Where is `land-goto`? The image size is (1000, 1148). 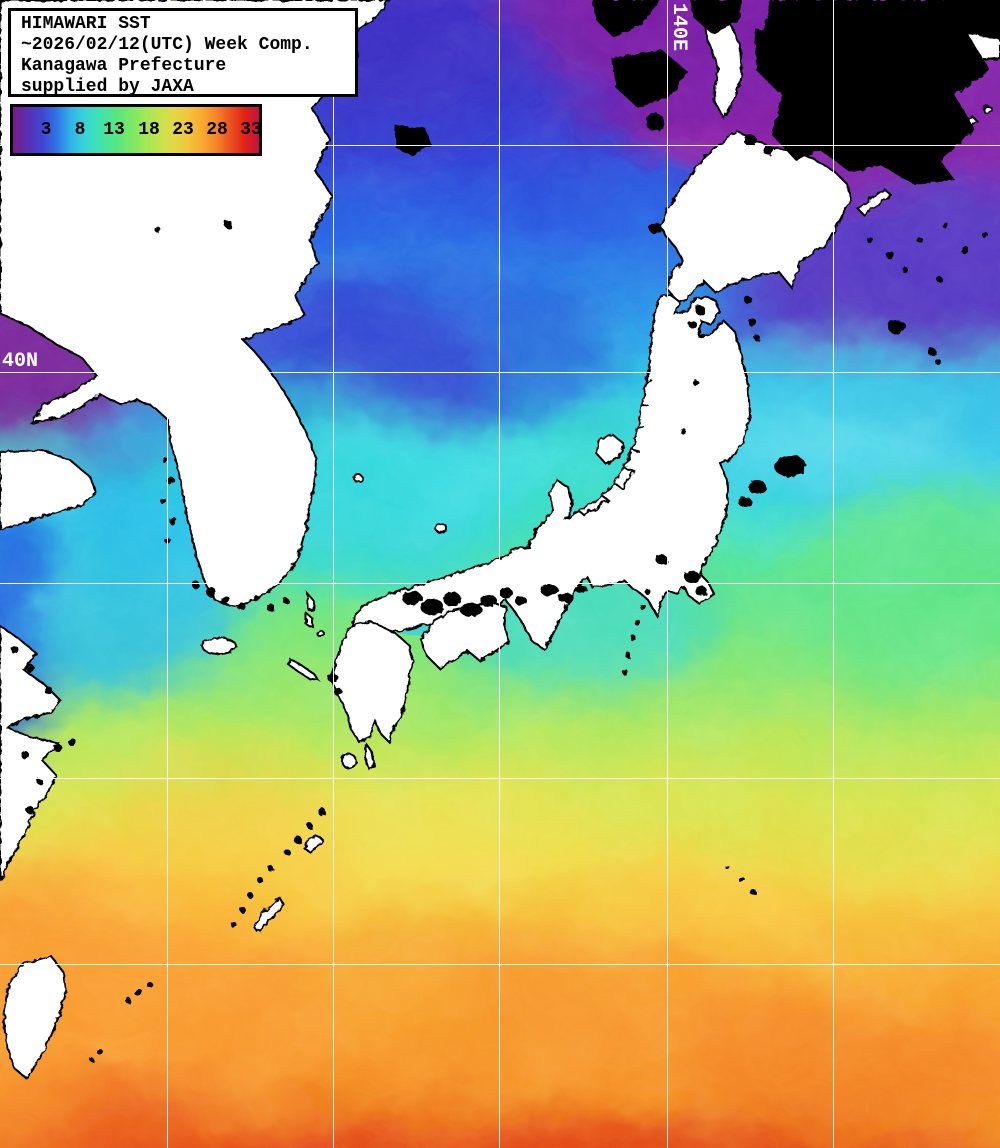 land-goto is located at coordinates (303, 669).